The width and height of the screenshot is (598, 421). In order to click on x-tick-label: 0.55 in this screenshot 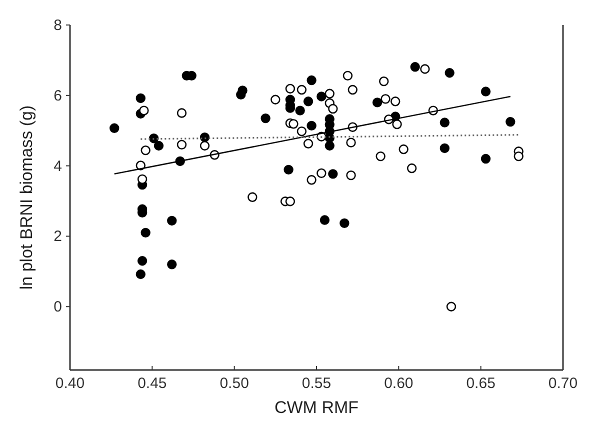, I will do `click(317, 383)`.